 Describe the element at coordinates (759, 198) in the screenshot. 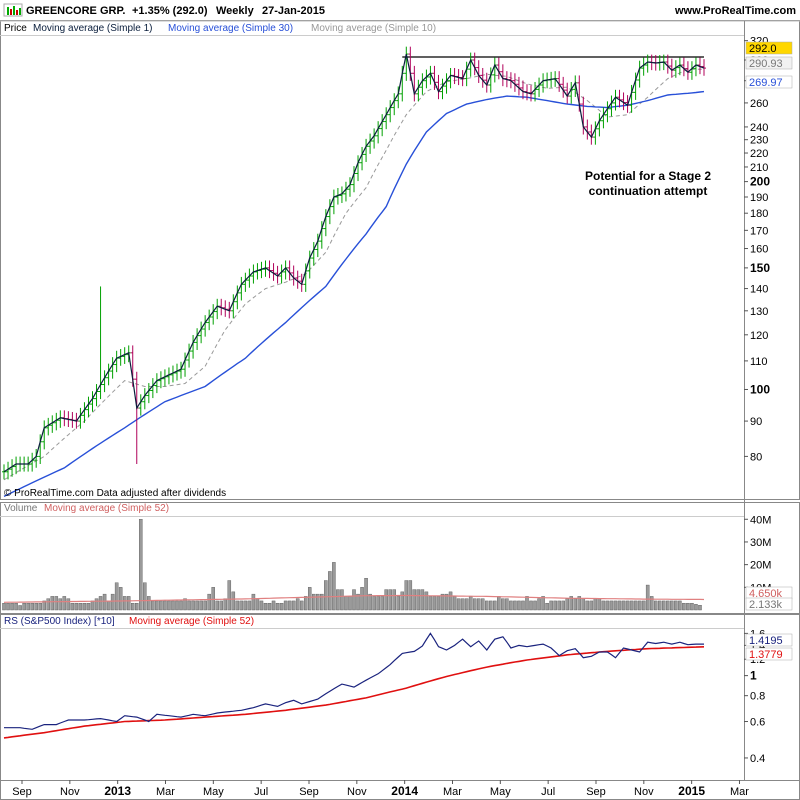

I see `price-tick-label: 190` at that location.